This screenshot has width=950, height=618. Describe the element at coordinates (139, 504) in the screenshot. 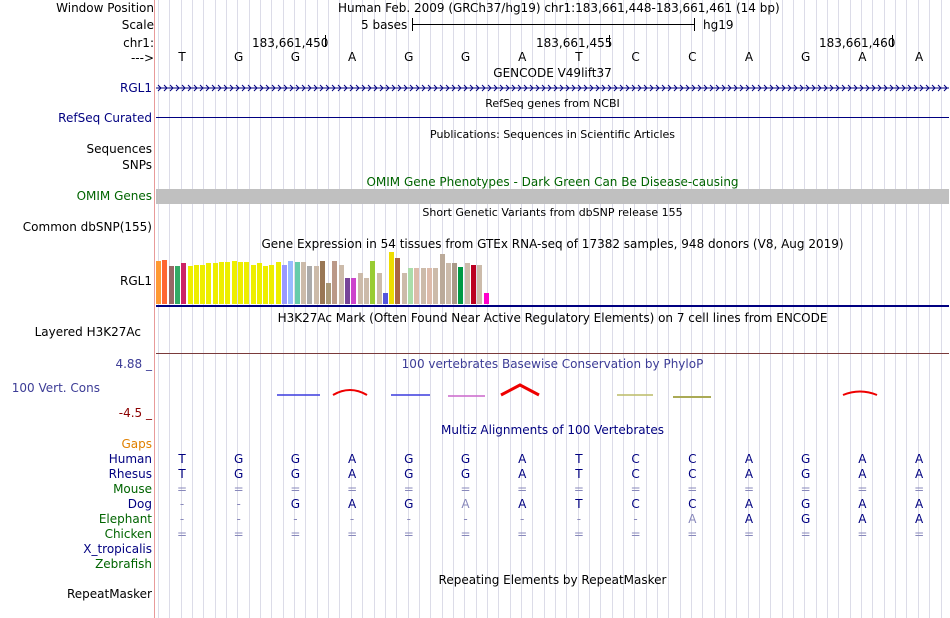

I see `species-label: Dog` at that location.